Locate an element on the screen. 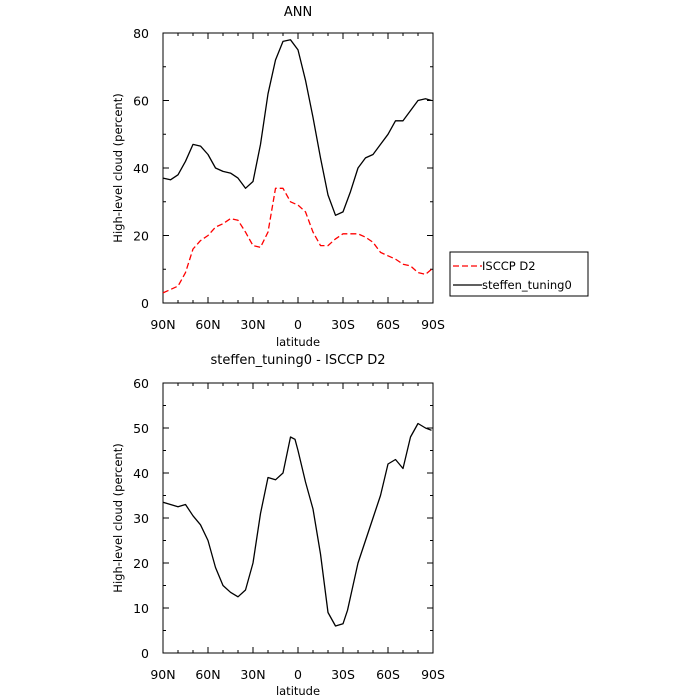  legend-label-isccp: ISCCP D2 is located at coordinates (509, 266).